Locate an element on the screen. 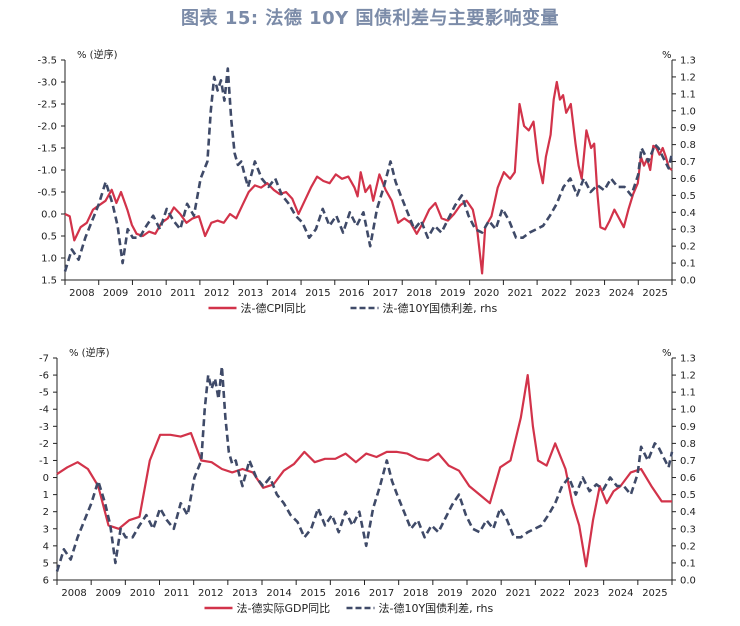 The height and width of the screenshot is (626, 740). left-tick-label: -2 is located at coordinates (44, 444).